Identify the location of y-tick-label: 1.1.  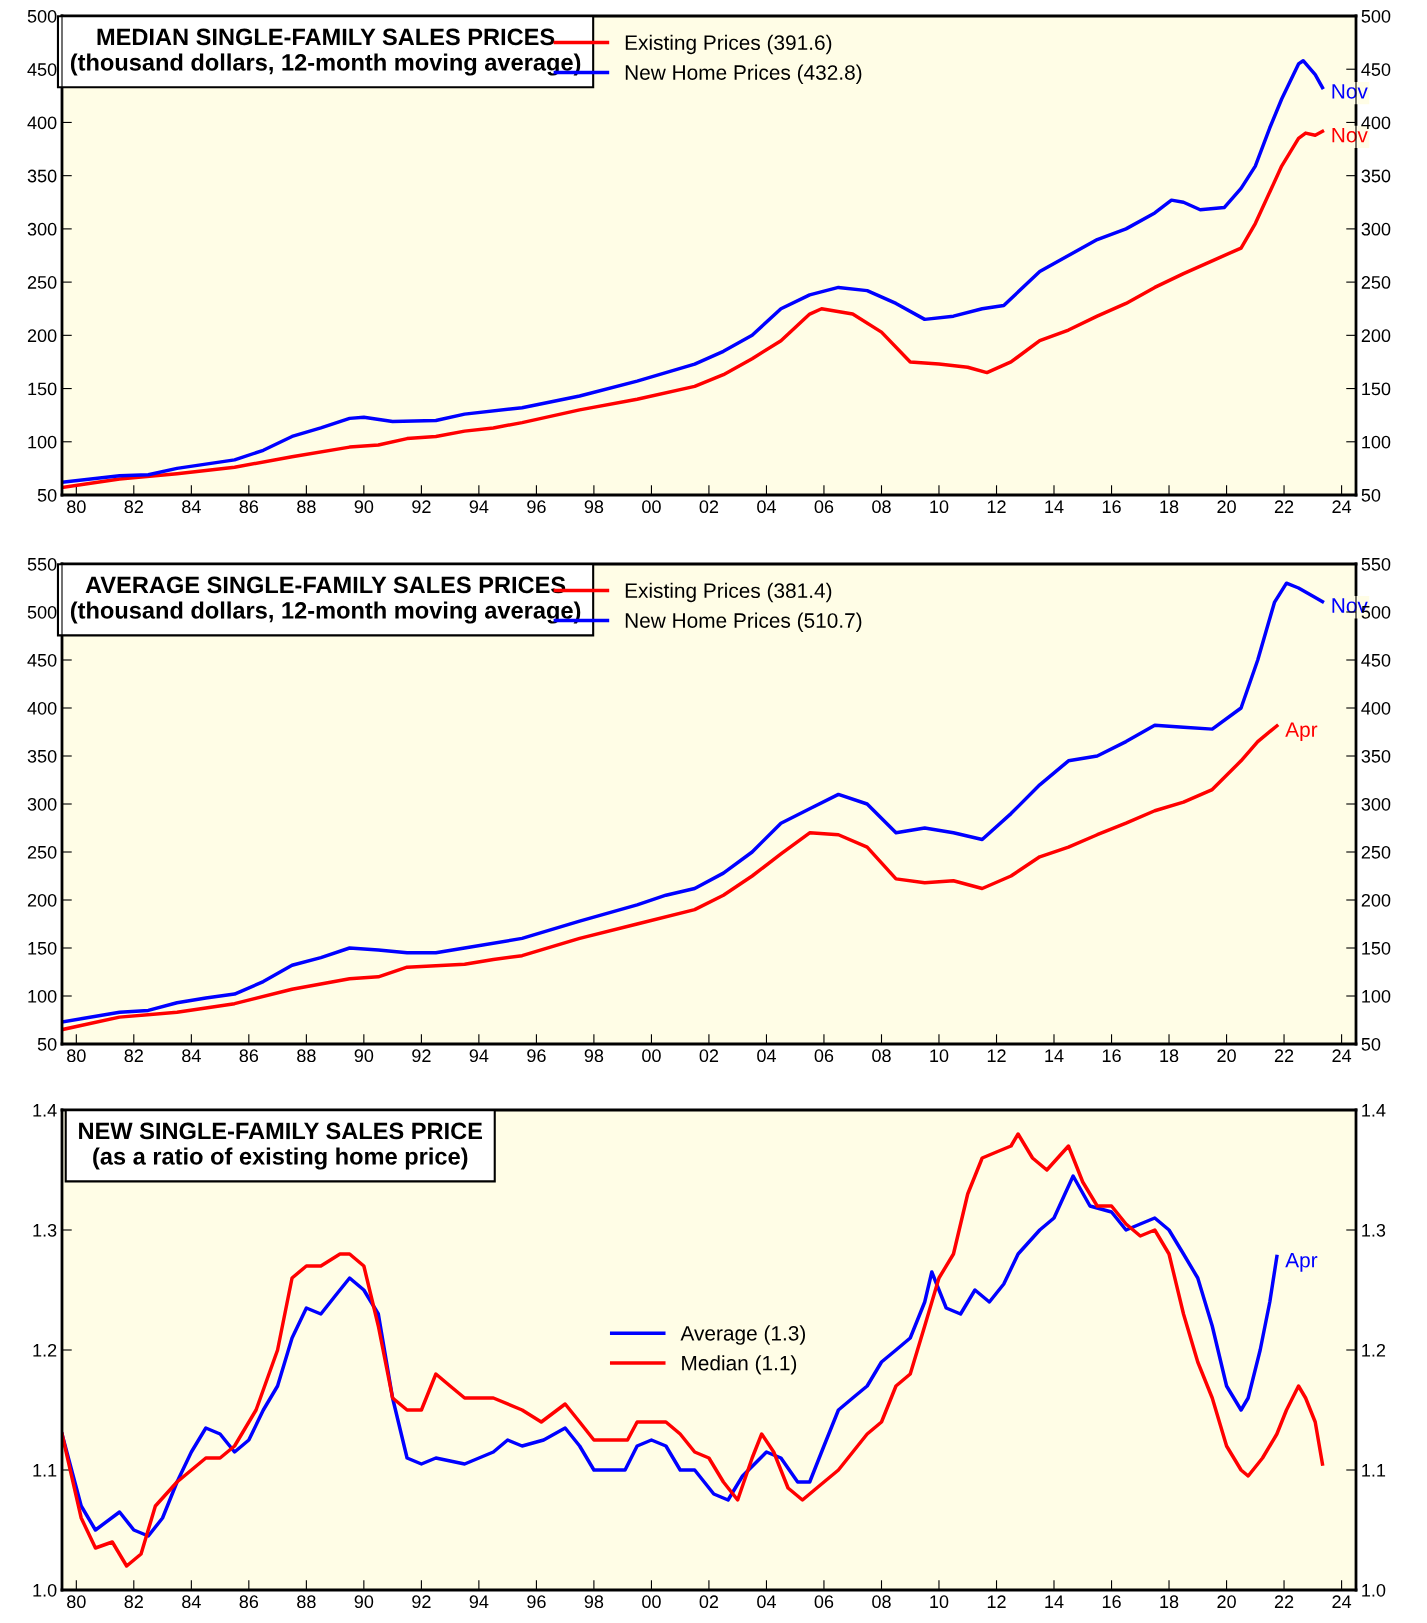
(45, 1470).